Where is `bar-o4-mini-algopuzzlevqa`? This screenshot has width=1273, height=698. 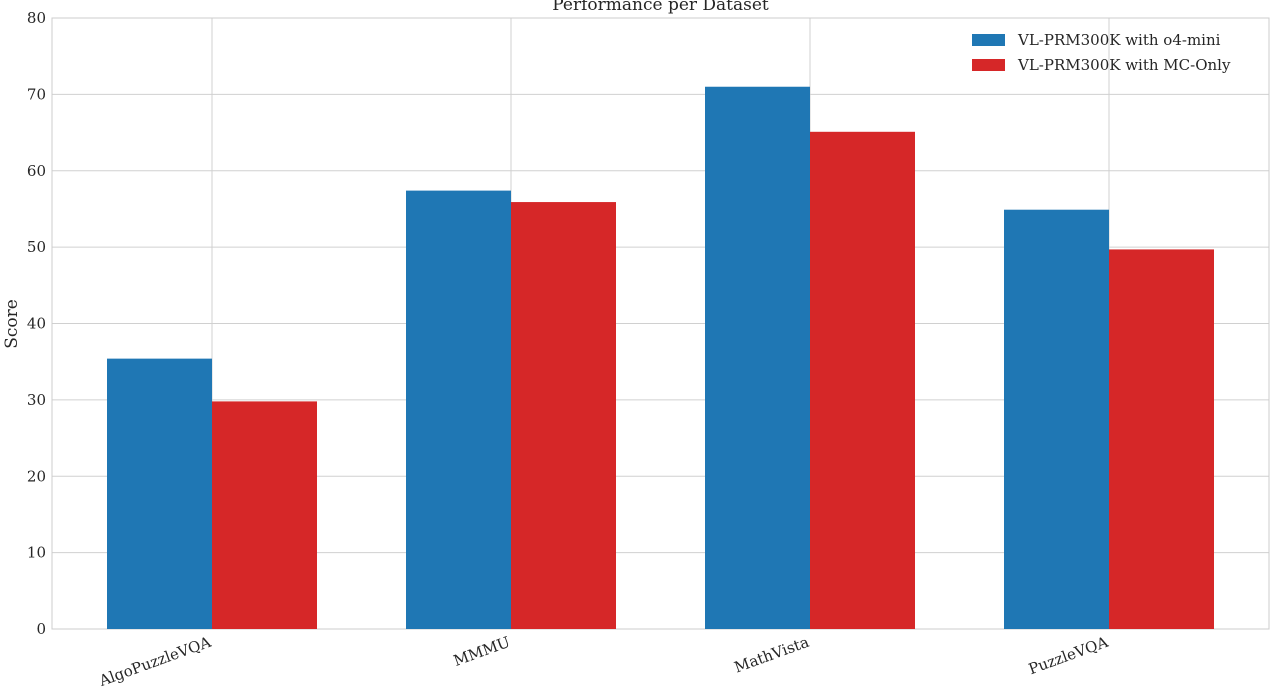 bar-o4-mini-algopuzzlevqa is located at coordinates (159, 493).